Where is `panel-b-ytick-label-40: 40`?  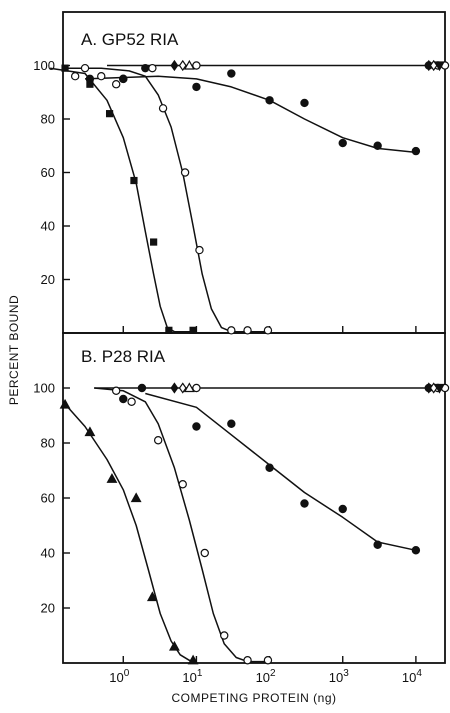 panel-b-ytick-label-40: 40 is located at coordinates (48, 553).